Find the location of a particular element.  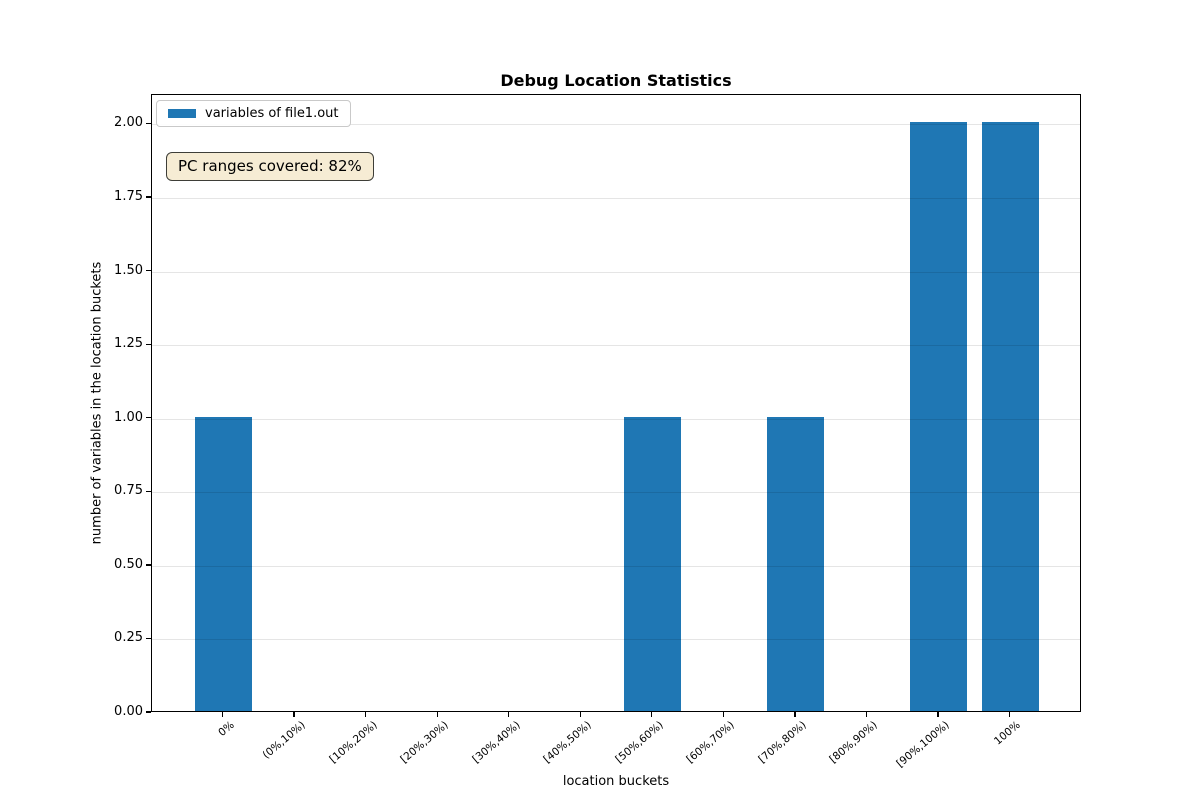

y-tick-label: 1.50 is located at coordinates (128, 270).